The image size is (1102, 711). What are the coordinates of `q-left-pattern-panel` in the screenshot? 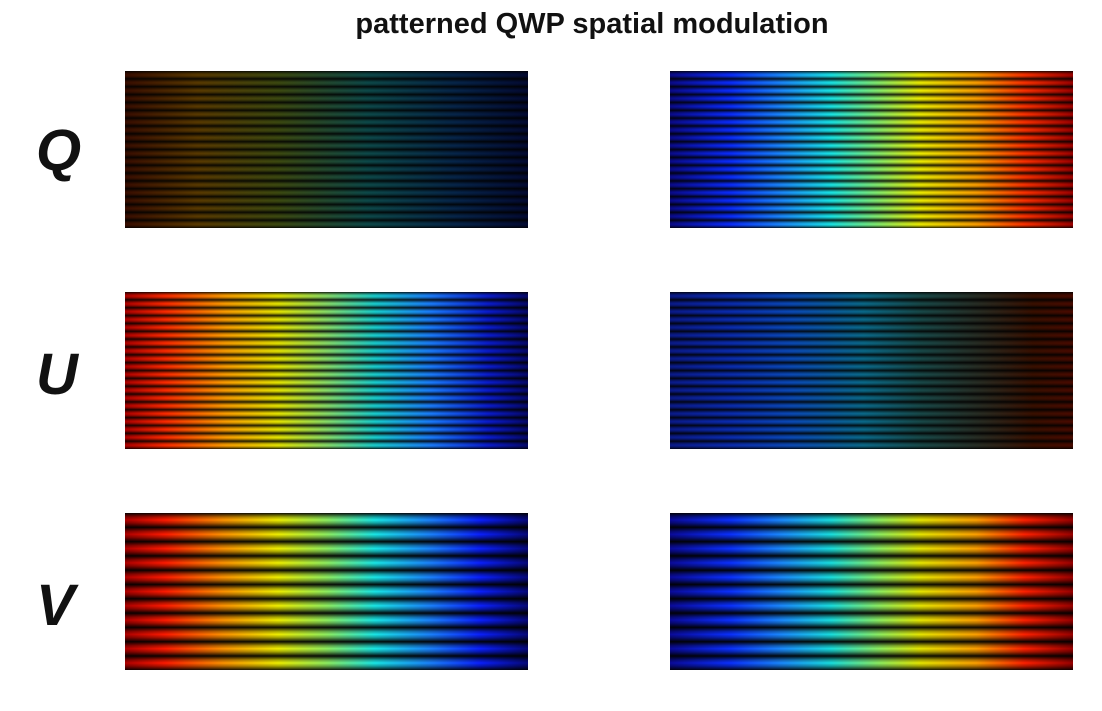 It's located at (326, 149).